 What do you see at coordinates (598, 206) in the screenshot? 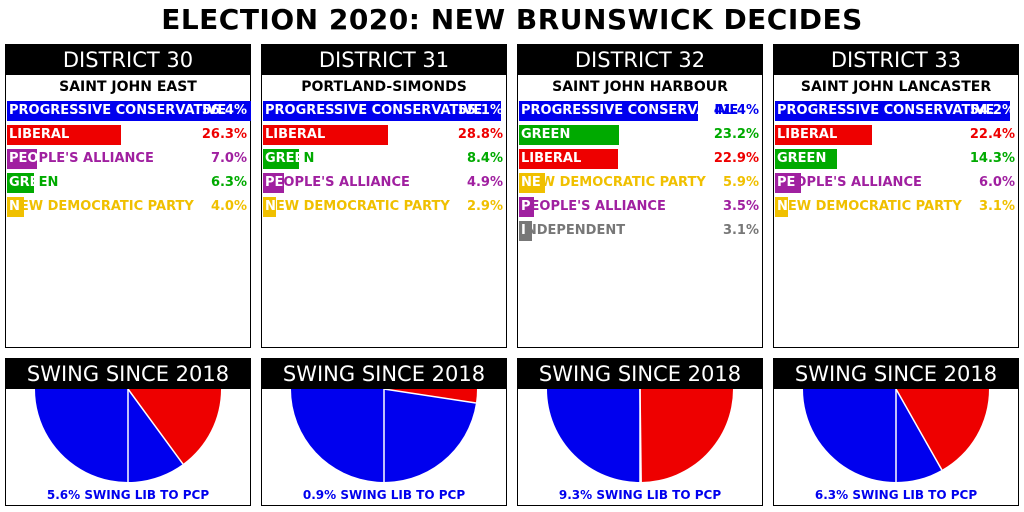
I see `party-label-off-bar: EOPLE'S ALLIANCE` at bounding box center [598, 206].